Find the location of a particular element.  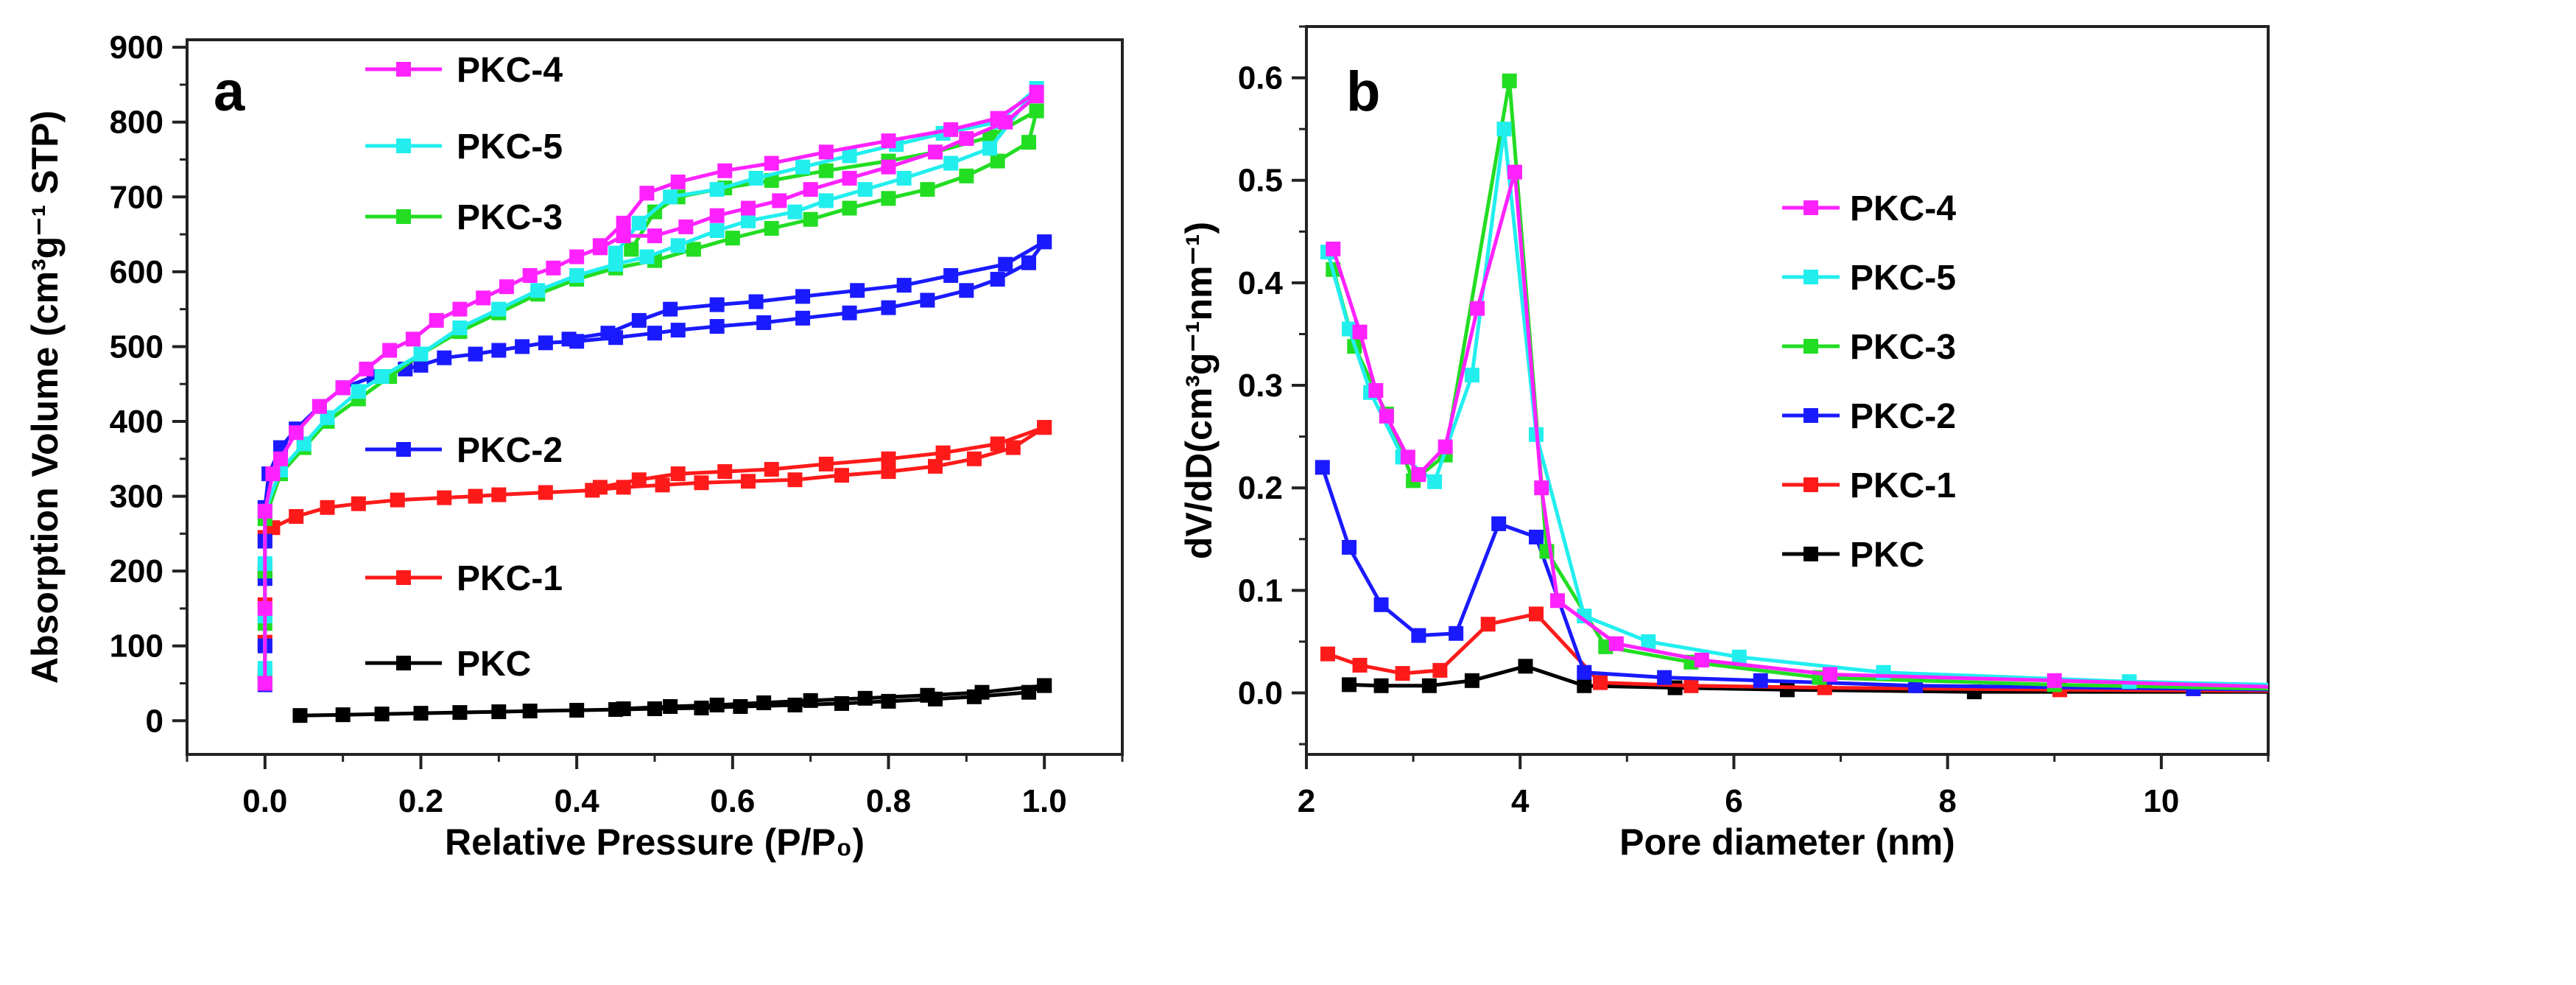

legend-item: PKC-1 is located at coordinates (464, 579).